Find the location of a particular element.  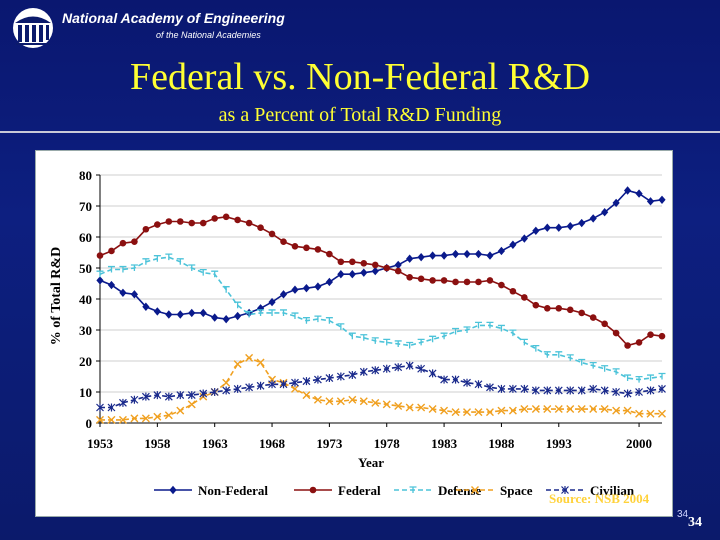

source-note: Source: NSB 2004 is located at coordinates (599, 498).